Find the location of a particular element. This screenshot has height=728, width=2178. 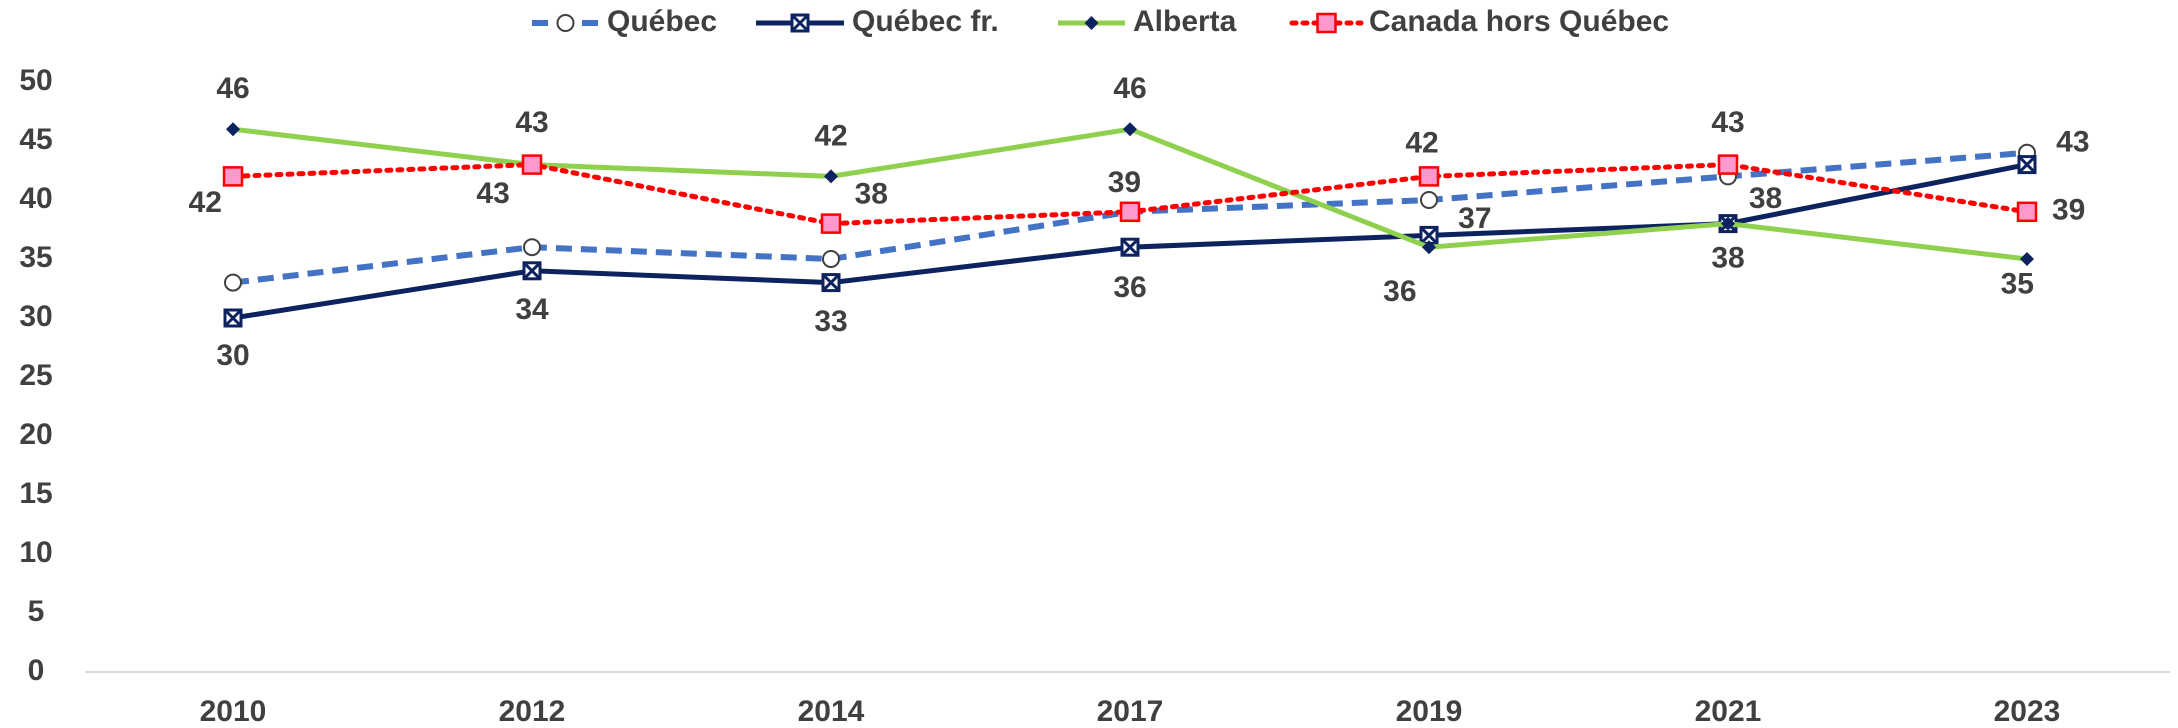

data-label: 30 is located at coordinates (232, 355).